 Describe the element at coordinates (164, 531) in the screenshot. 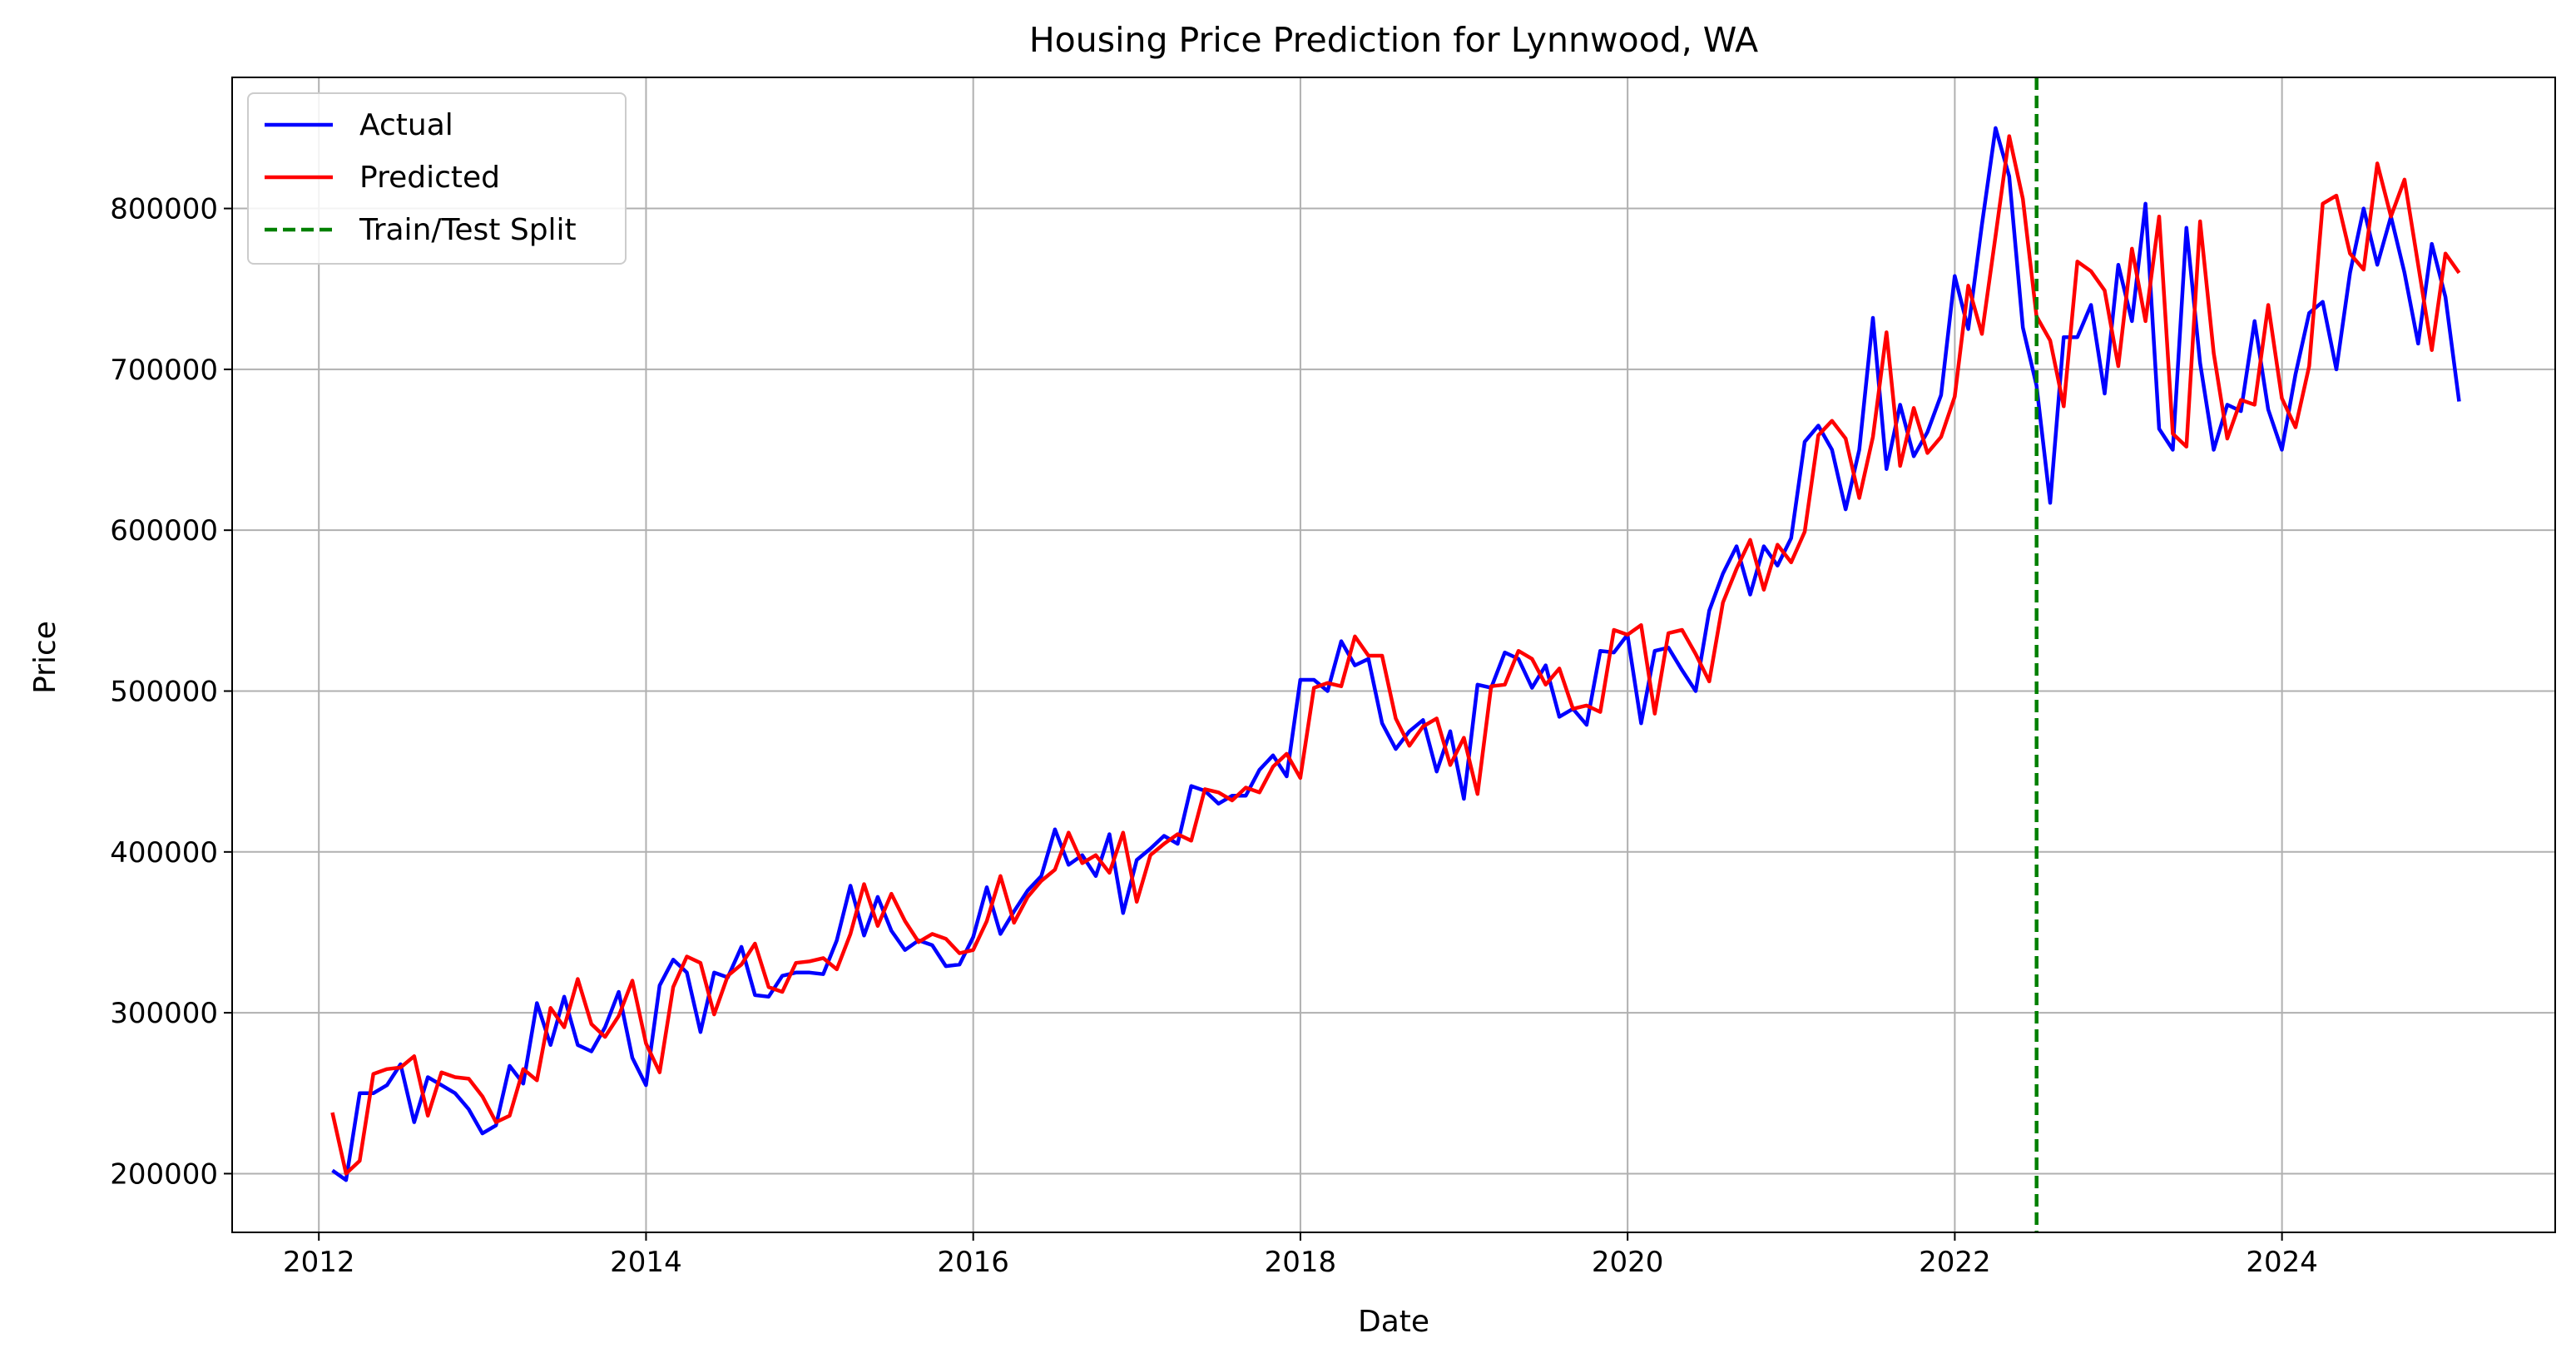

I see `y-tick-label: 600000` at that location.